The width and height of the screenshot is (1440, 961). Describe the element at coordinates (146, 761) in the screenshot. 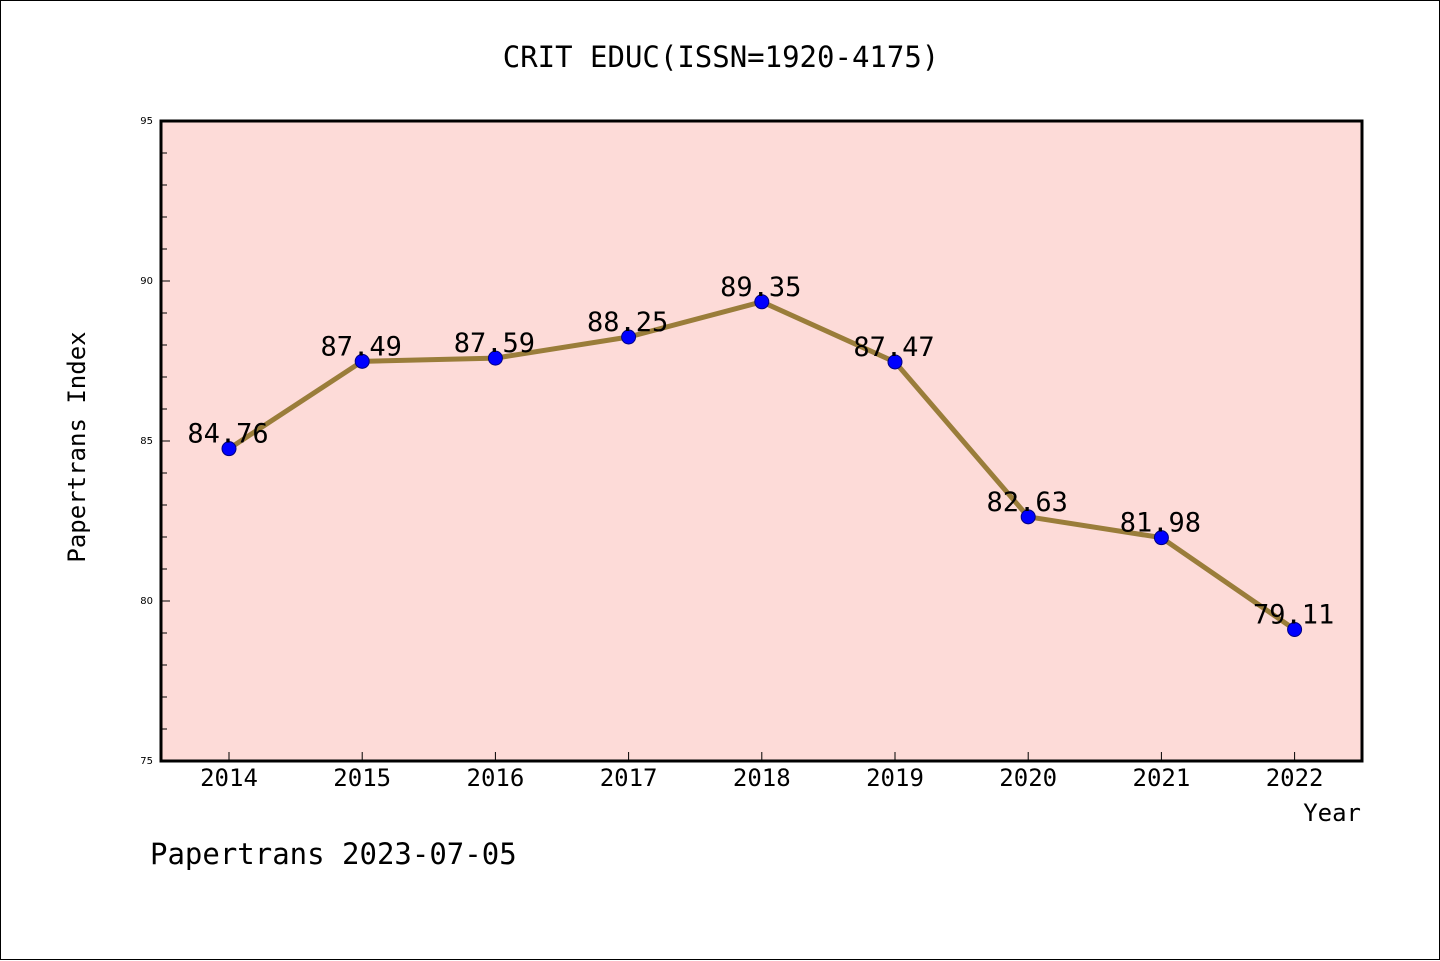

I see `y-tick-label: 75` at that location.